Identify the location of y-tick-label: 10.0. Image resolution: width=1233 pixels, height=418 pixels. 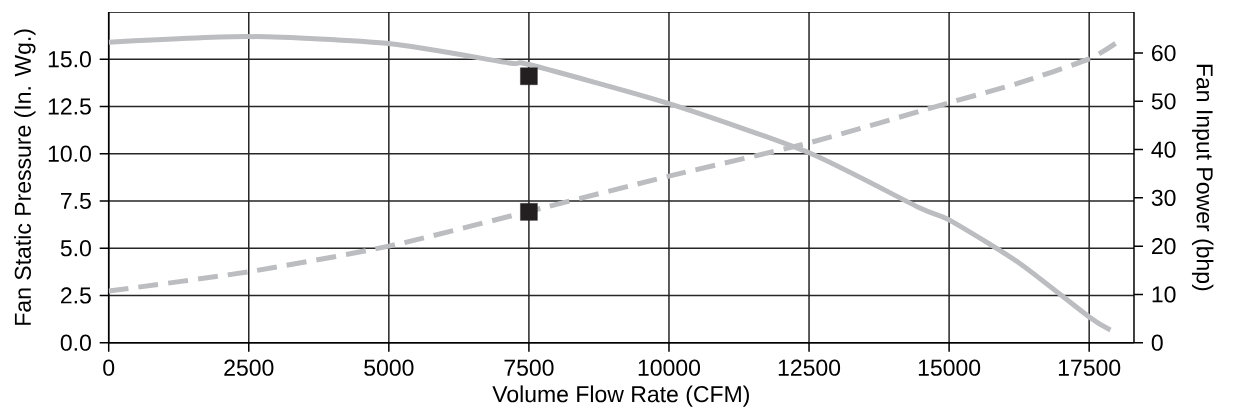
(69, 153).